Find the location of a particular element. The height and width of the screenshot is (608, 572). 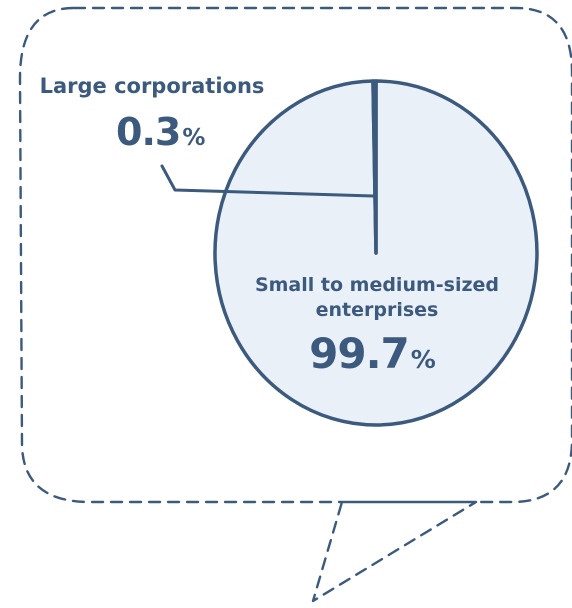

sme-value-number: 99.7 is located at coordinates (359, 353).